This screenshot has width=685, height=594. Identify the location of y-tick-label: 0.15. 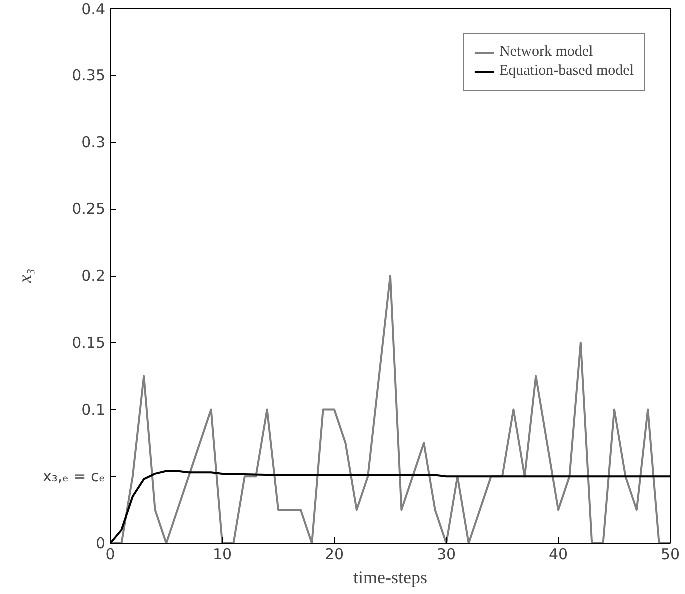
(89, 343).